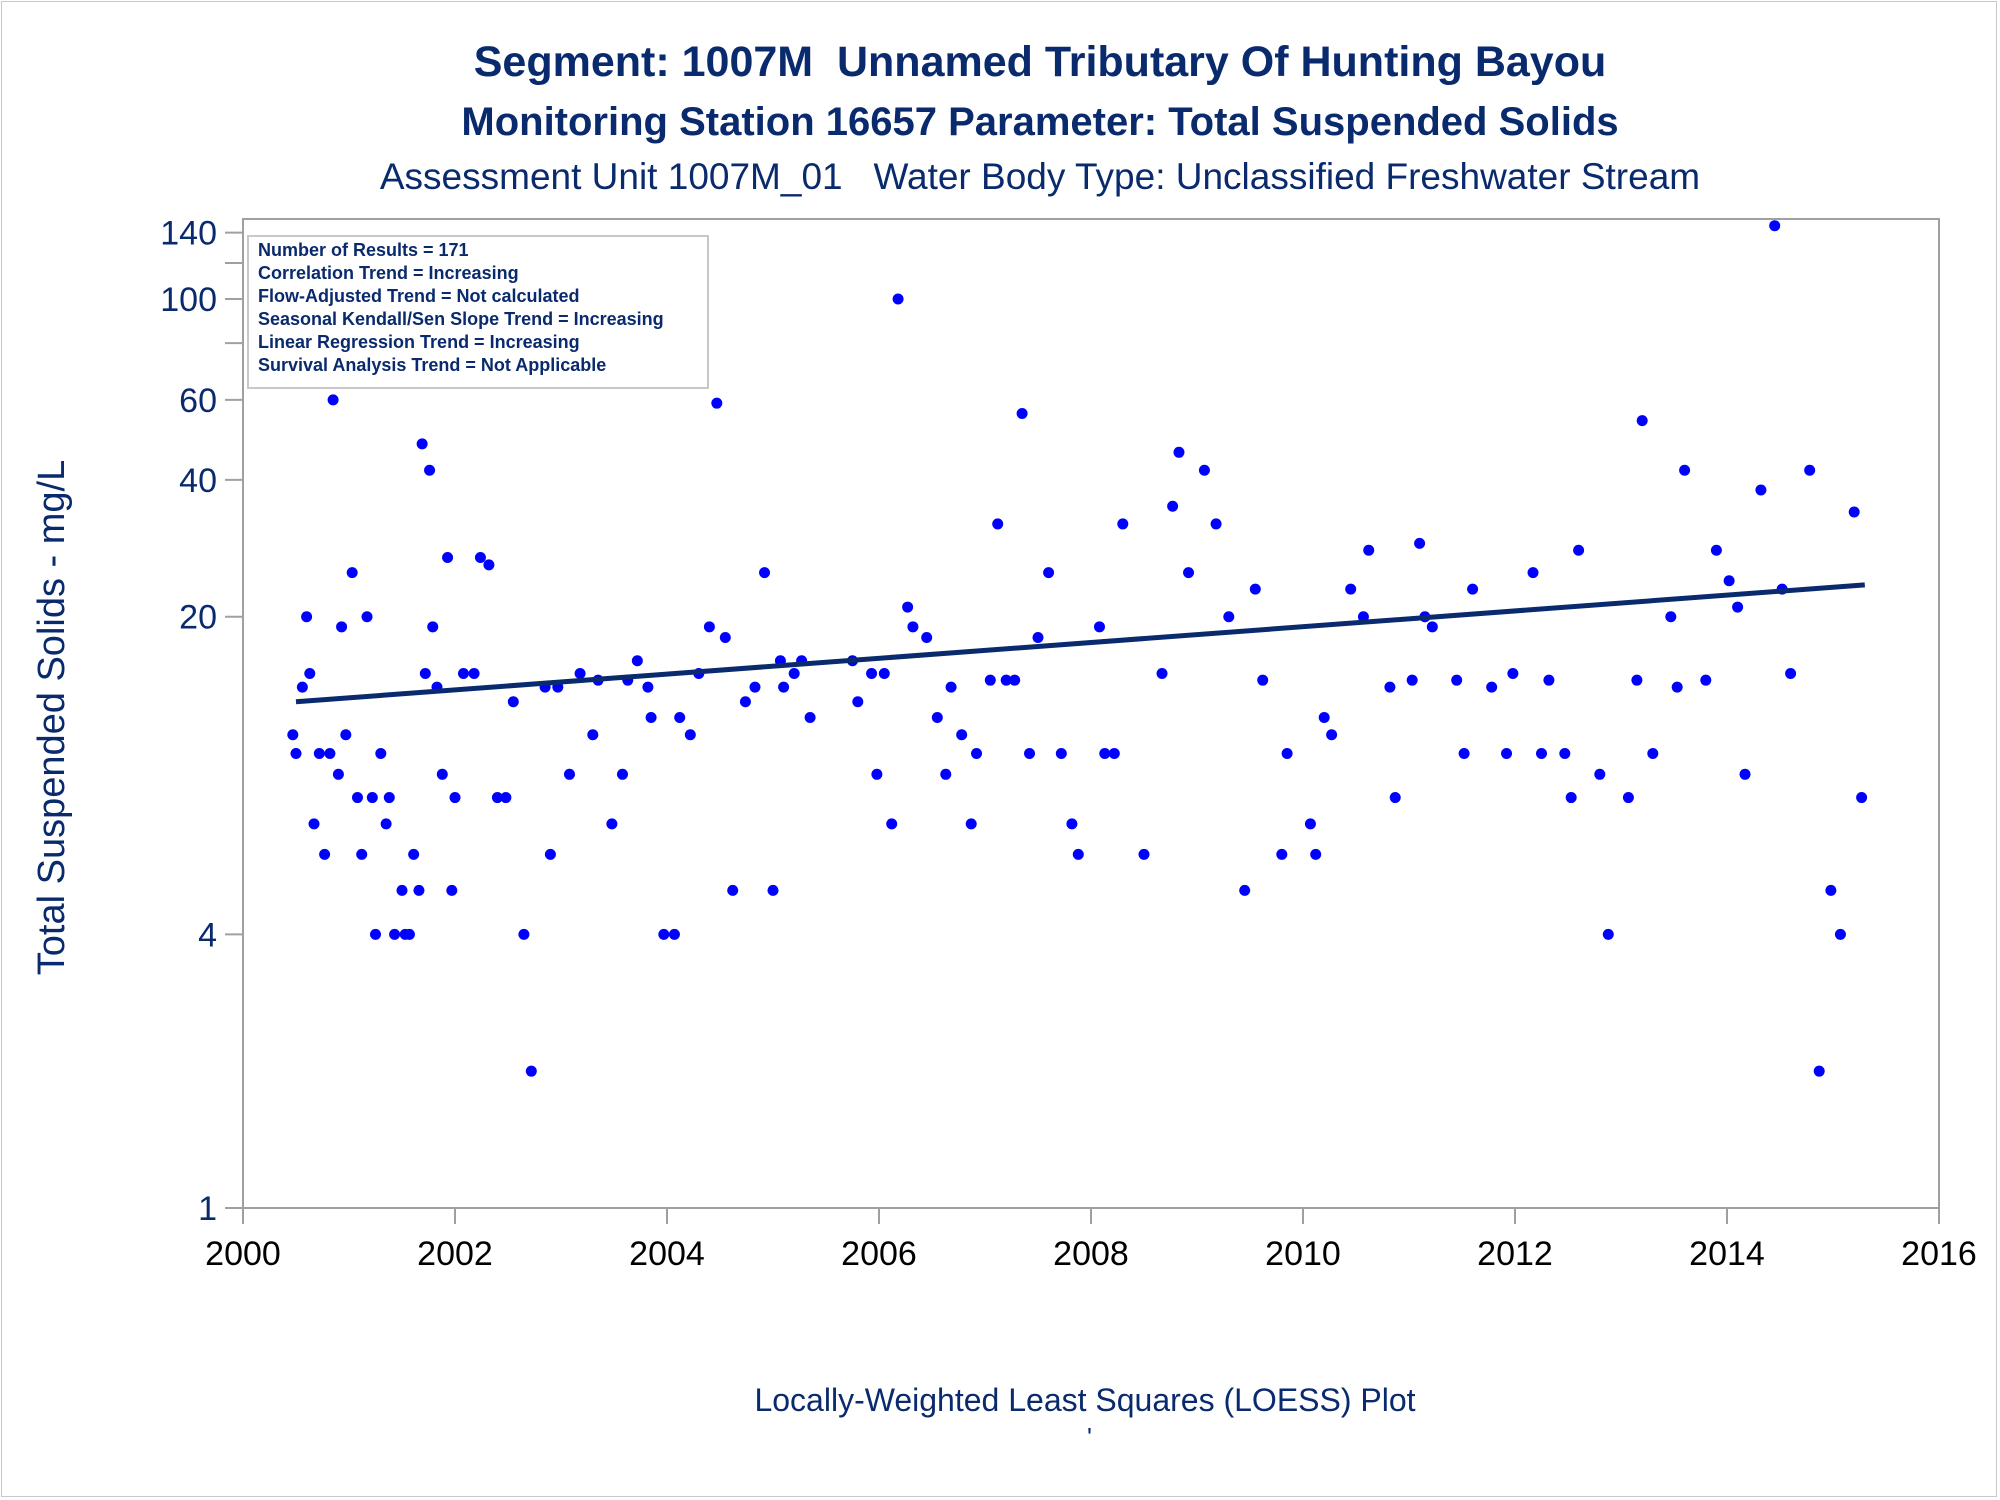 Image resolution: width=2000 pixels, height=1500 pixels. I want to click on x-tick-label: 2008, so click(1091, 1254).